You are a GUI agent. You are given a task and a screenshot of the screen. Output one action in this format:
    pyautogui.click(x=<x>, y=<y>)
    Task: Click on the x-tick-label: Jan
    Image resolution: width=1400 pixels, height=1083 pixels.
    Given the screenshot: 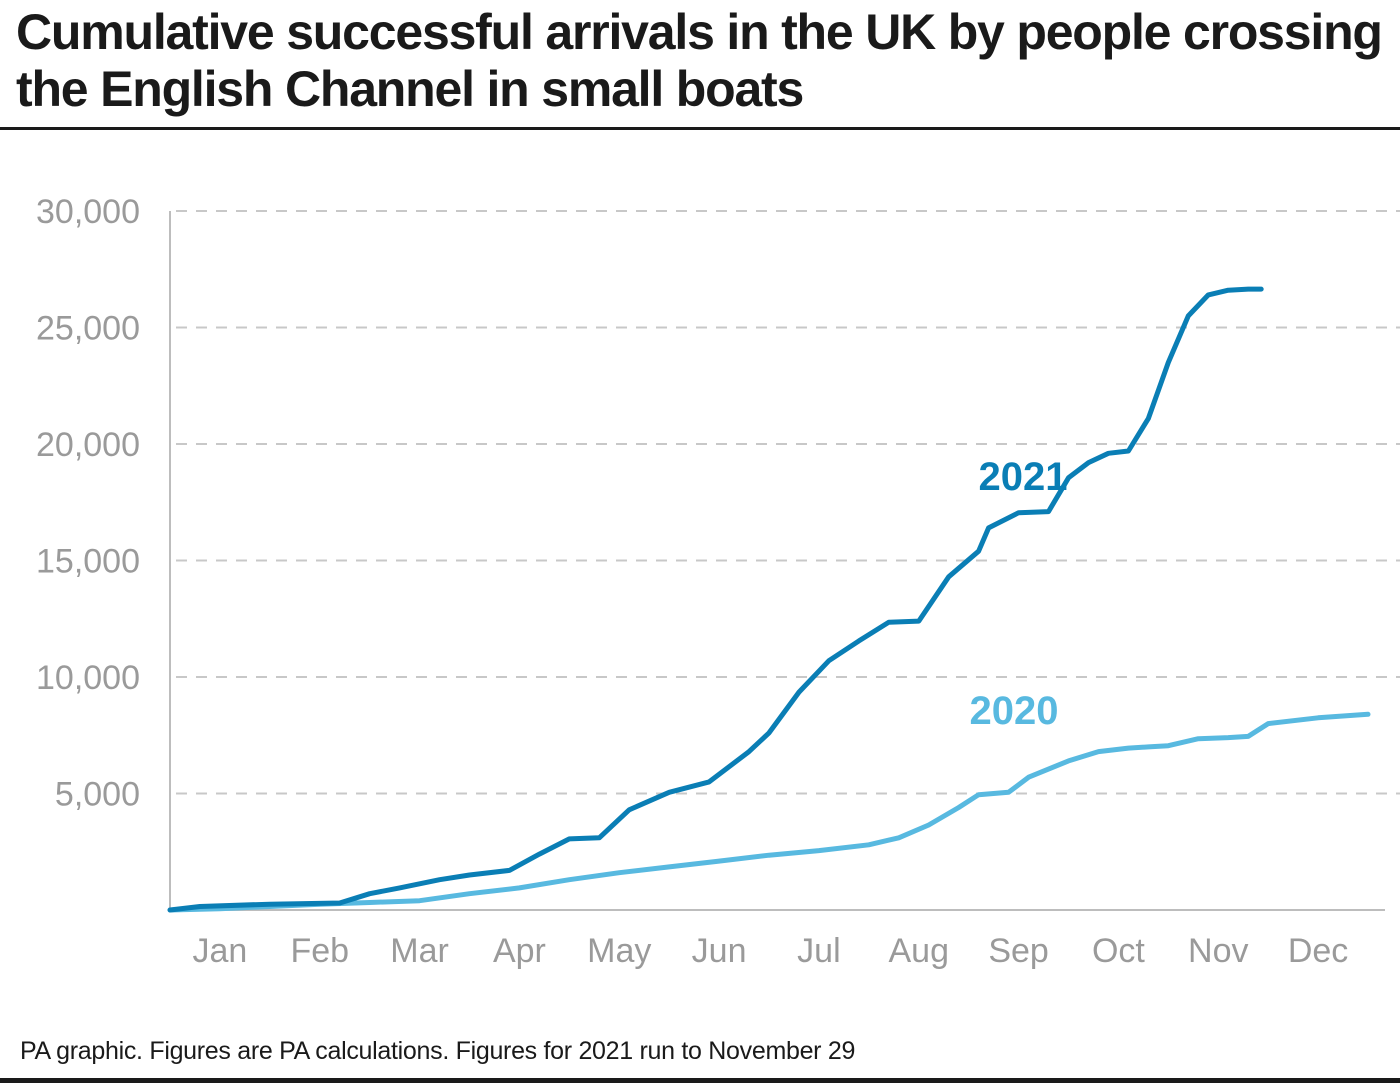 What is the action you would take?
    pyautogui.click(x=220, y=951)
    